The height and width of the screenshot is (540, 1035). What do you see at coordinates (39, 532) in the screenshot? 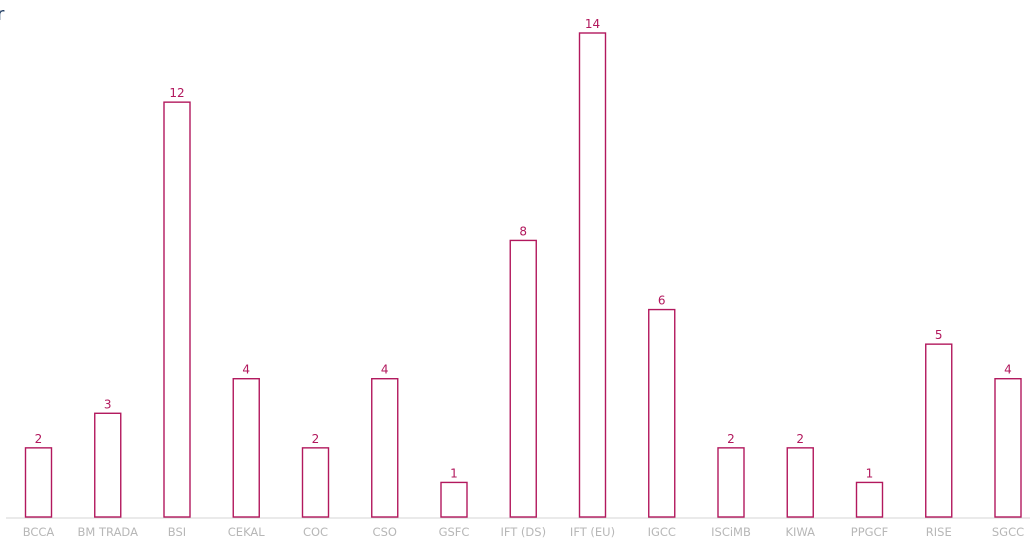
I see `category-label-bcca: BCCA` at bounding box center [39, 532].